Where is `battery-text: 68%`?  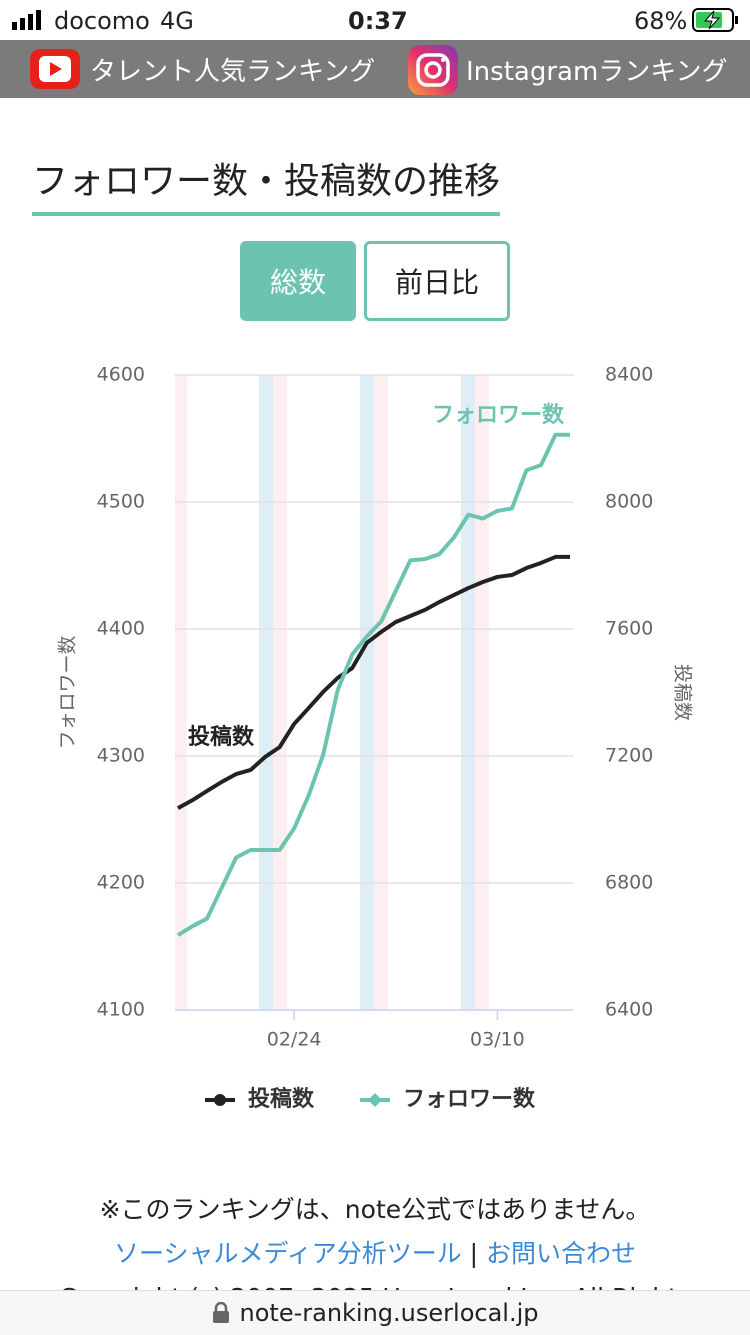
battery-text: 68% is located at coordinates (661, 21).